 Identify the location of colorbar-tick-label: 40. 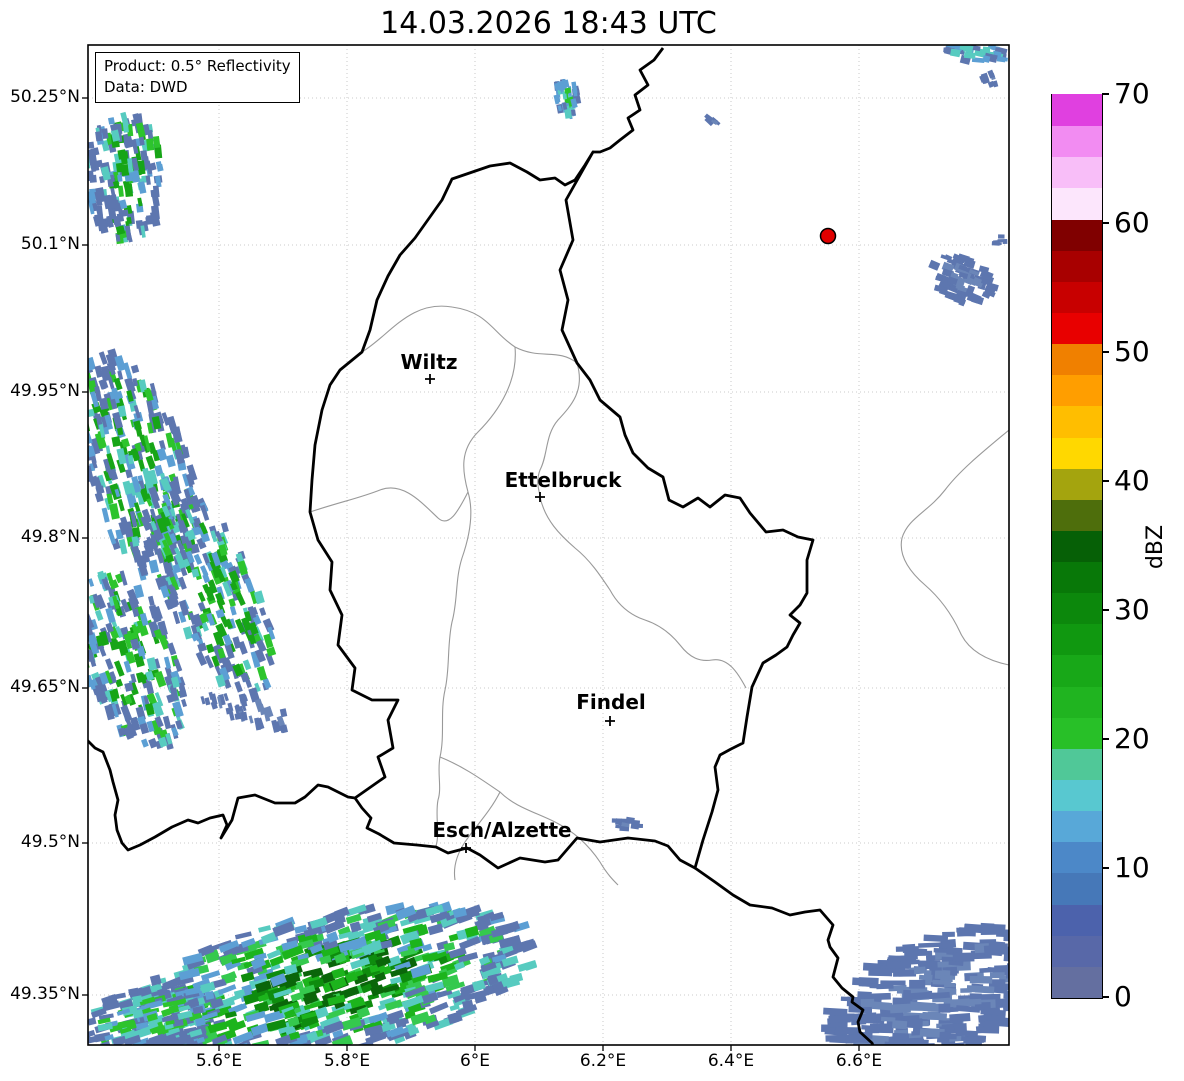
(1132, 480).